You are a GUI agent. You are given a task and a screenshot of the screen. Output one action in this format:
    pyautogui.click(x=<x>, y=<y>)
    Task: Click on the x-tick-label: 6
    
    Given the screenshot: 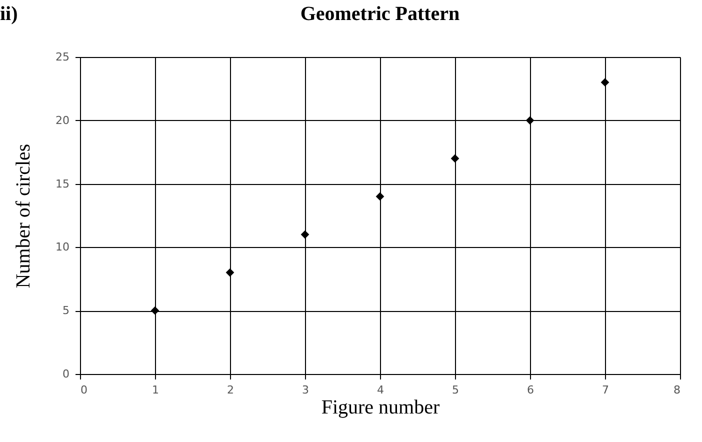 What is the action you would take?
    pyautogui.click(x=530, y=390)
    